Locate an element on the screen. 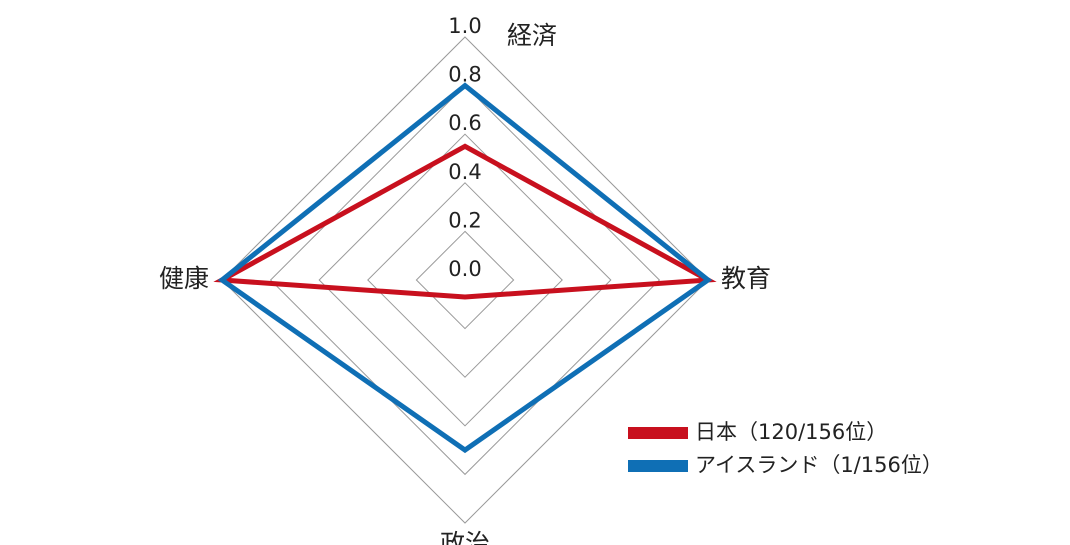  tick-label: 1.0 is located at coordinates (464, 26).